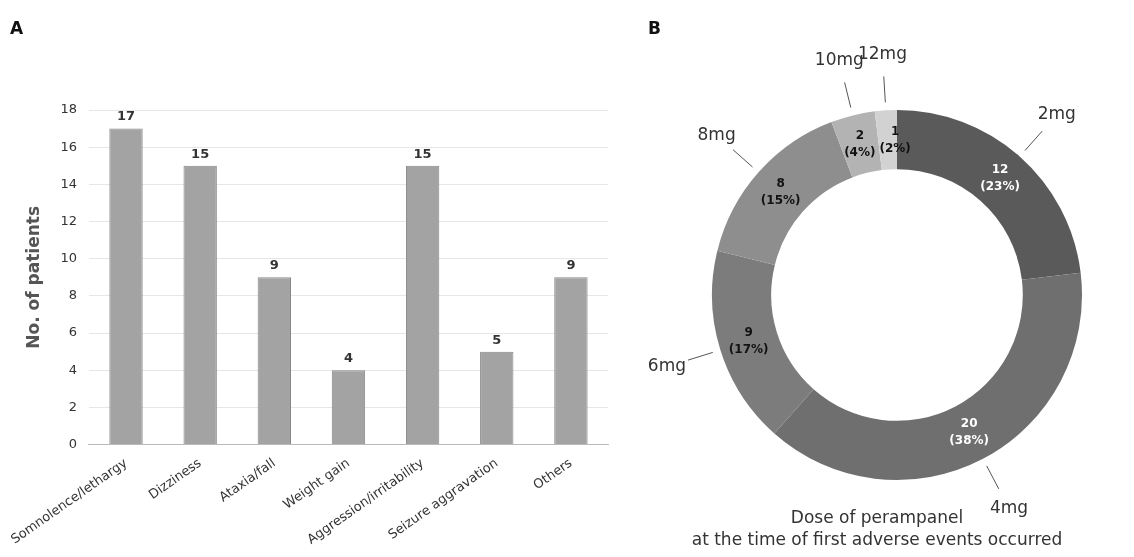 The width and height of the screenshot is (1134, 557). Describe the element at coordinates (666, 365) in the screenshot. I see `slice-label: 6mg` at that location.